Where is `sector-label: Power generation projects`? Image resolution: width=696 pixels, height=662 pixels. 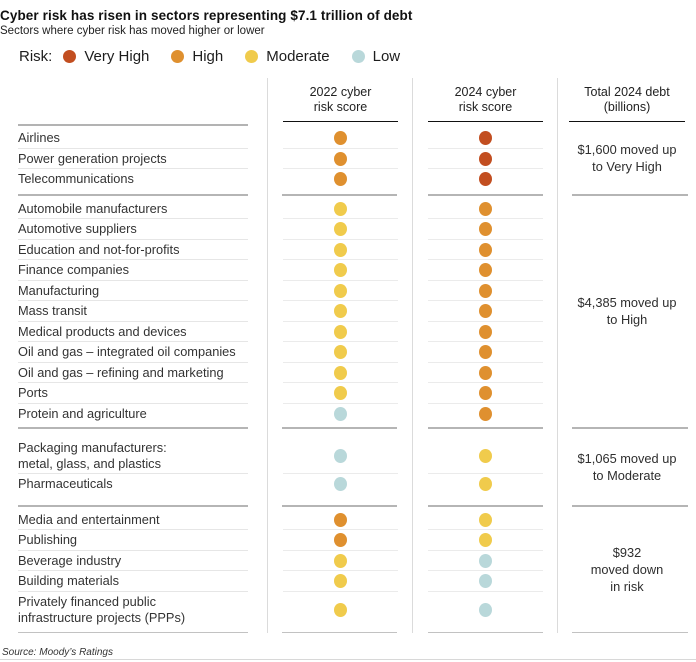
sector-label: Power generation projects is located at coordinates (134, 159).